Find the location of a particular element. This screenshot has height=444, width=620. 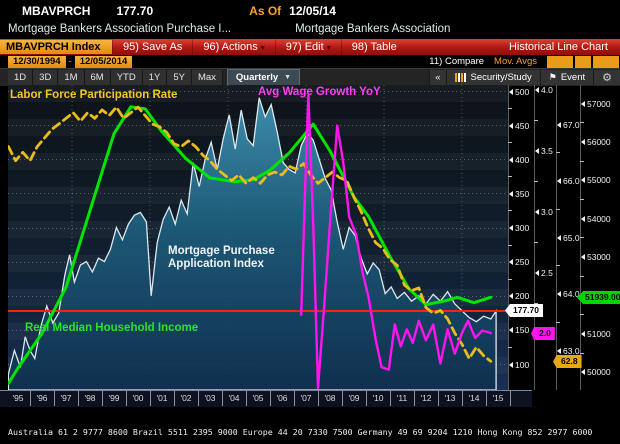

label-mortgage-purchase-index: Mortgage Purchase Application Index is located at coordinates (221, 257).